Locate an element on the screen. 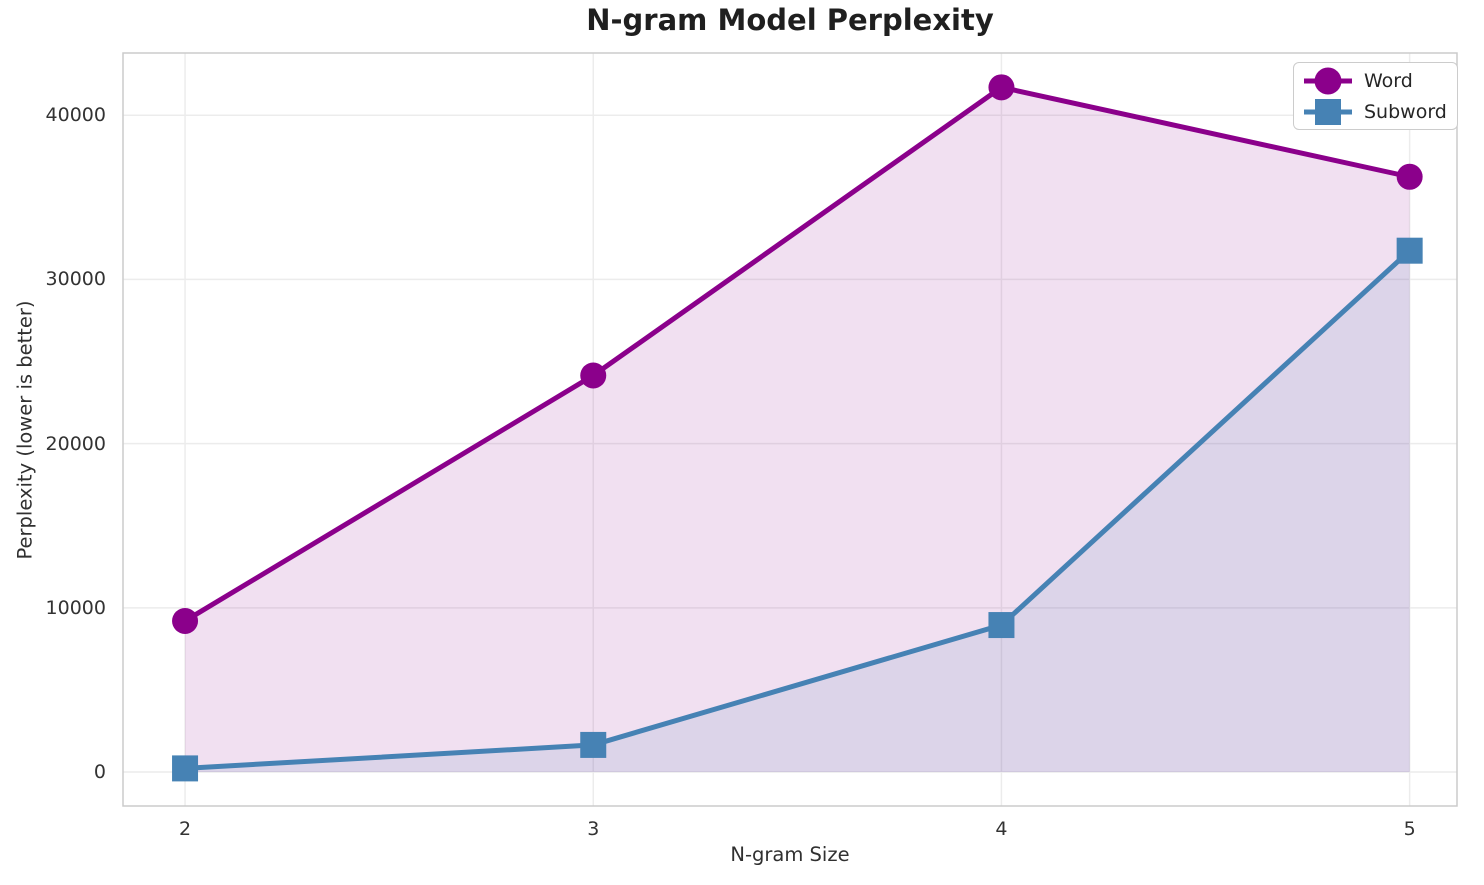 This screenshot has height=885, width=1484. legend-label: Word is located at coordinates (1388, 80).